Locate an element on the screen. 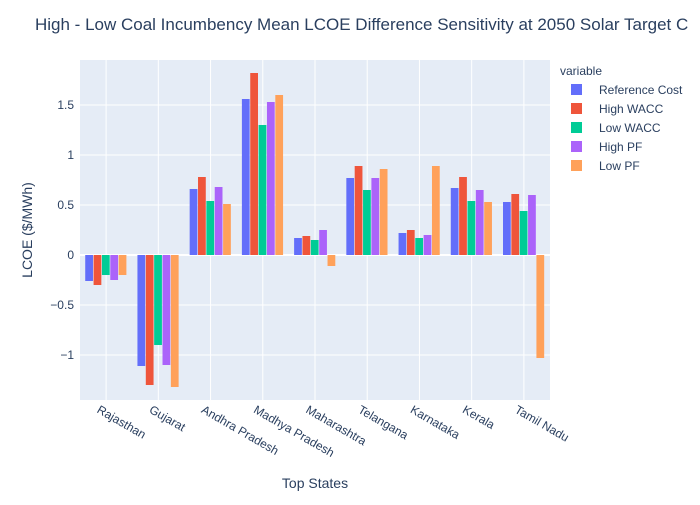 The height and width of the screenshot is (505, 700). y-tick-label: −0.5 is located at coordinates (62, 305).